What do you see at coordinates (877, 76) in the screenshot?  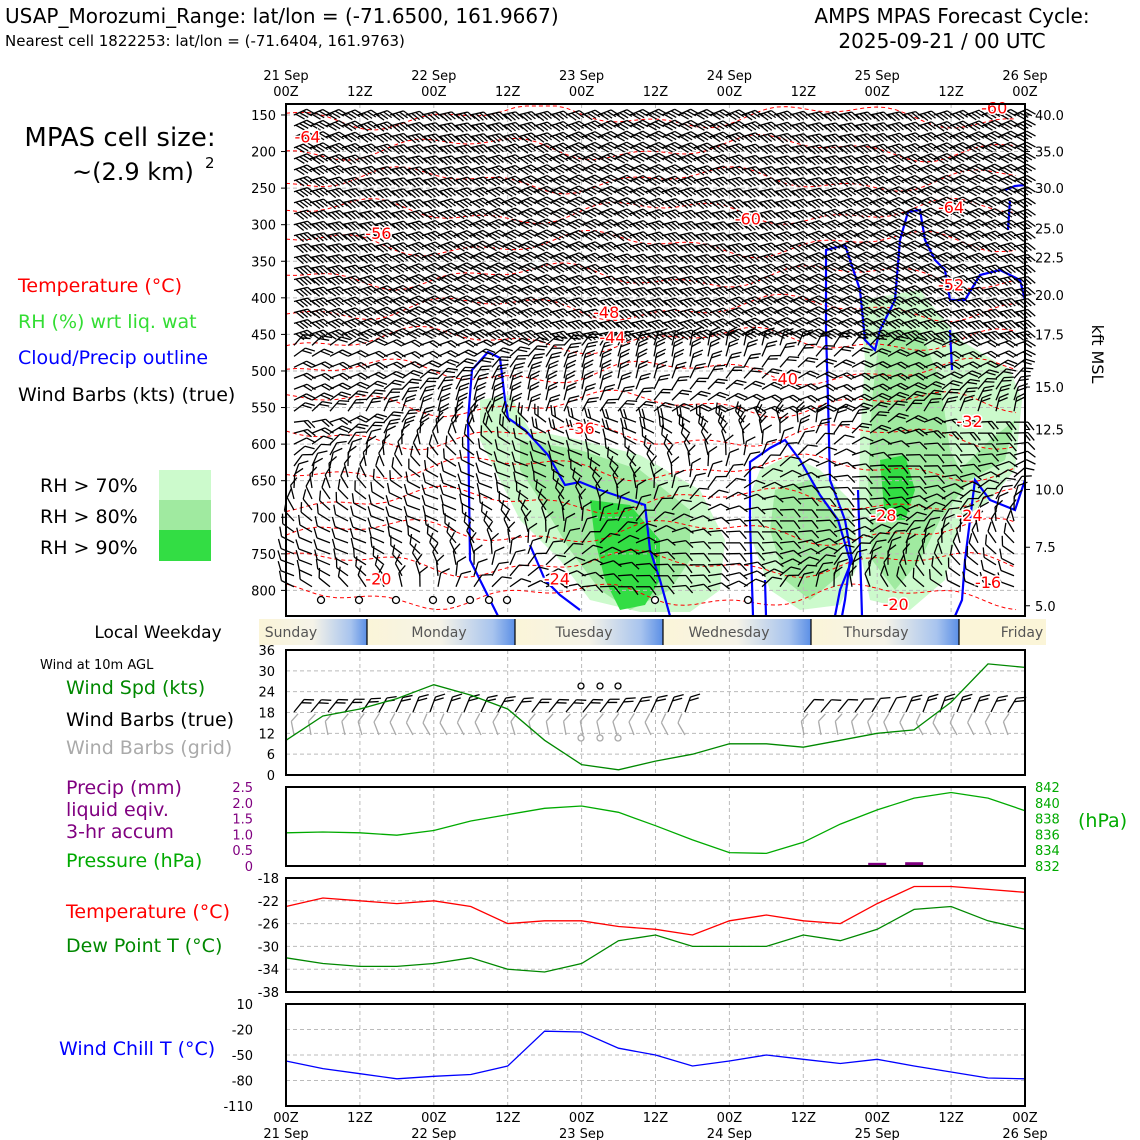 I see `top-day-label: 25 Sep` at bounding box center [877, 76].